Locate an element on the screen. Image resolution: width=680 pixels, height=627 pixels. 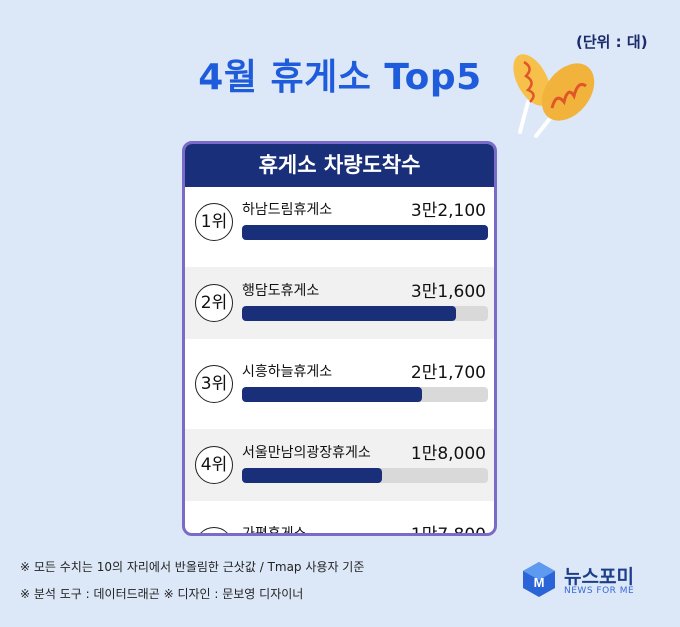
rest-area-name: 서울만남의광장휴게소 is located at coordinates (306, 453).